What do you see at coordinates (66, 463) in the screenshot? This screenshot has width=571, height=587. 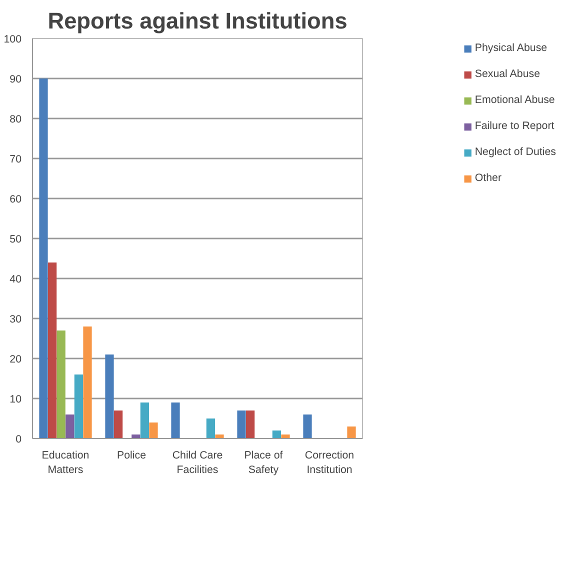 I see `x-tick-label: Education Matters` at bounding box center [66, 463].